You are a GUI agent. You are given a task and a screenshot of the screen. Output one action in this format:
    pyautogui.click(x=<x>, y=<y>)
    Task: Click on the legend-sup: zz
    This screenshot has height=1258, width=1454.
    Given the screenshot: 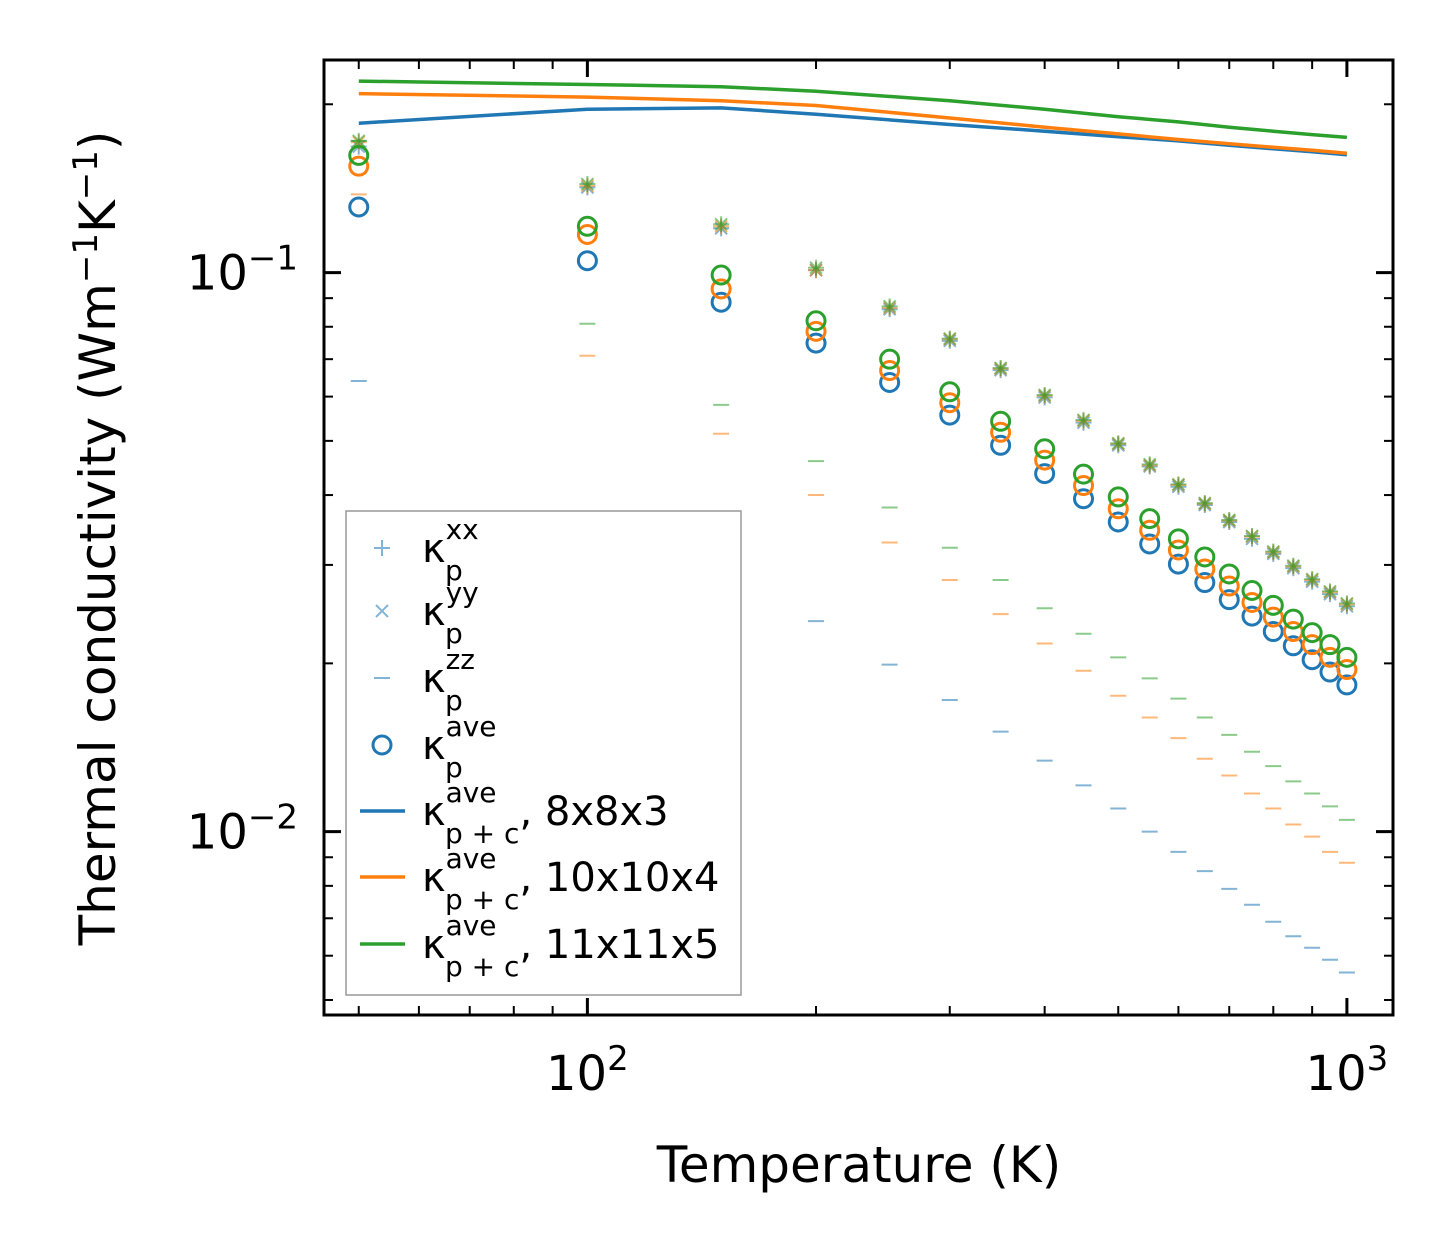 What is the action you would take?
    pyautogui.click(x=460, y=659)
    